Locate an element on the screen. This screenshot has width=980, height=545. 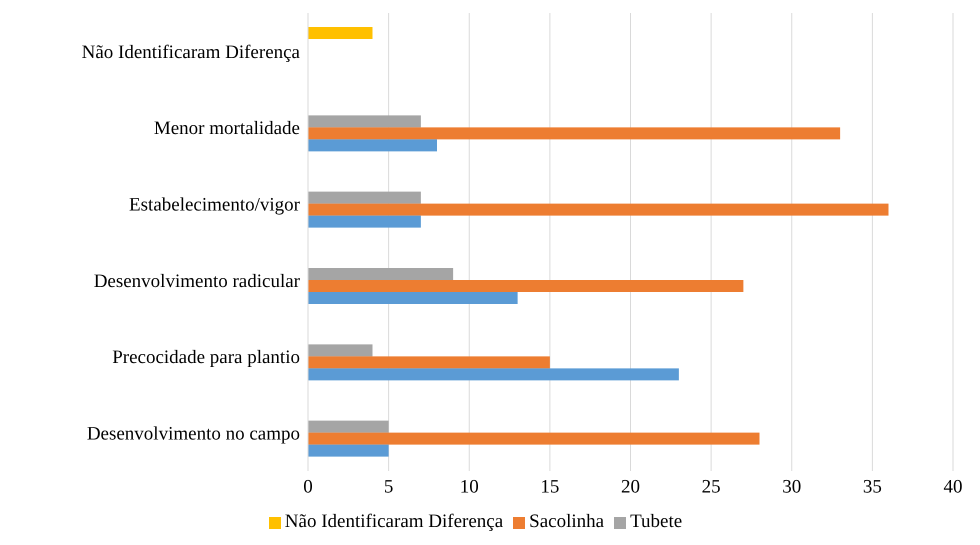
x-tick-label: 25 is located at coordinates (711, 487).